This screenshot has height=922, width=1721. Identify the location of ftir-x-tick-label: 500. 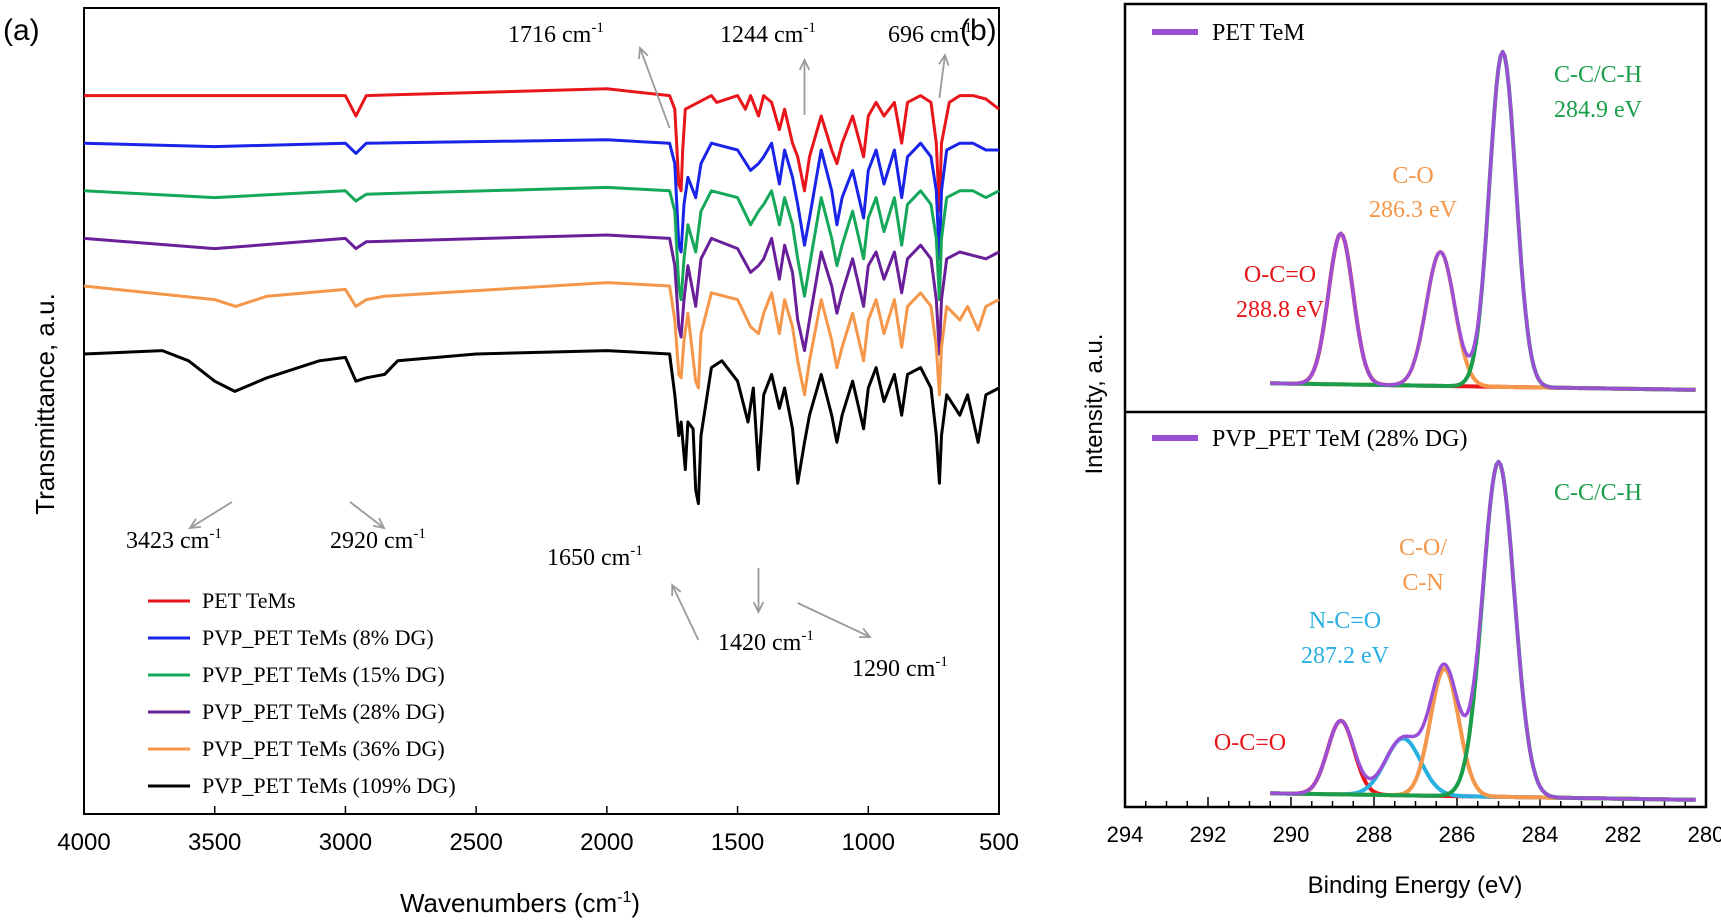
(999, 842).